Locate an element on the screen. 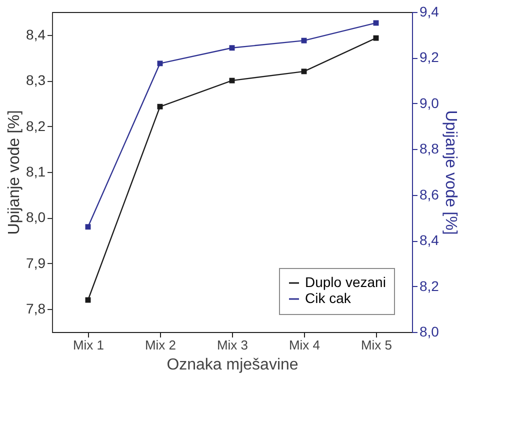 This screenshot has height=426, width=525. y2-tick-label: 8,4 is located at coordinates (430, 240).